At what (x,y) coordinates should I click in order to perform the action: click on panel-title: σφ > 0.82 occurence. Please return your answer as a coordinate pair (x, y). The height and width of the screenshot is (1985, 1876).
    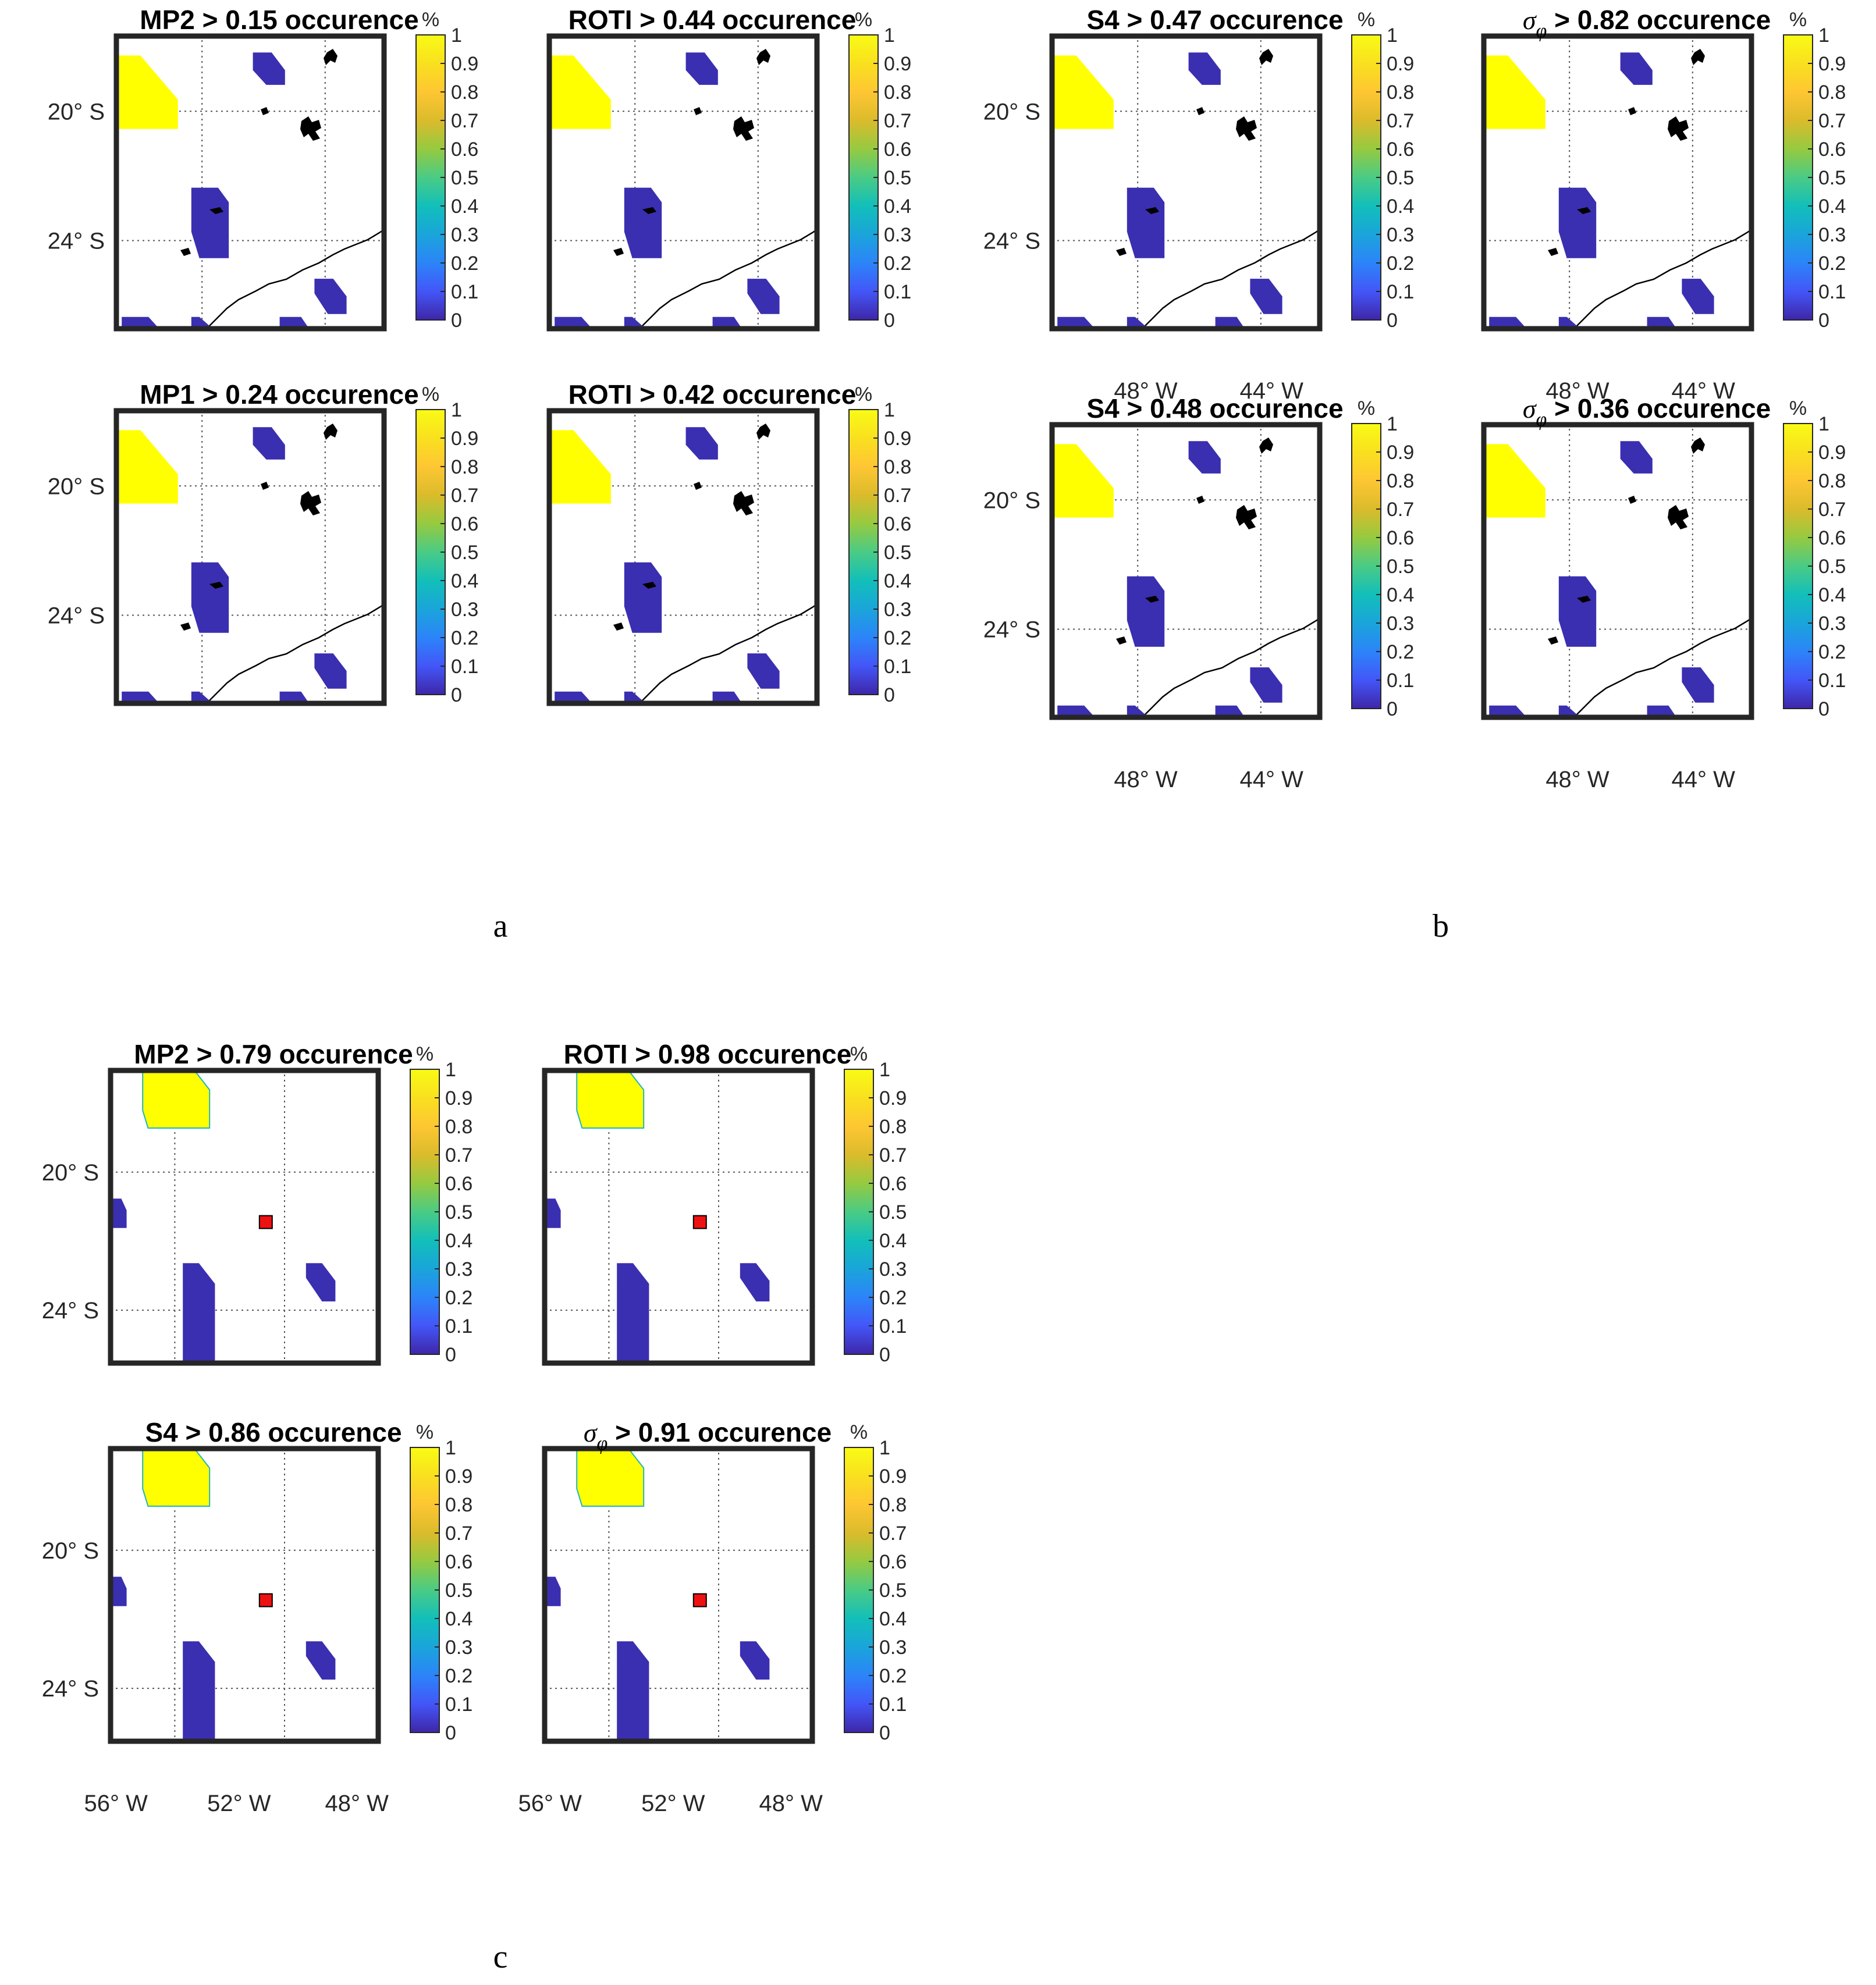
    Looking at the image, I should click on (1647, 23).